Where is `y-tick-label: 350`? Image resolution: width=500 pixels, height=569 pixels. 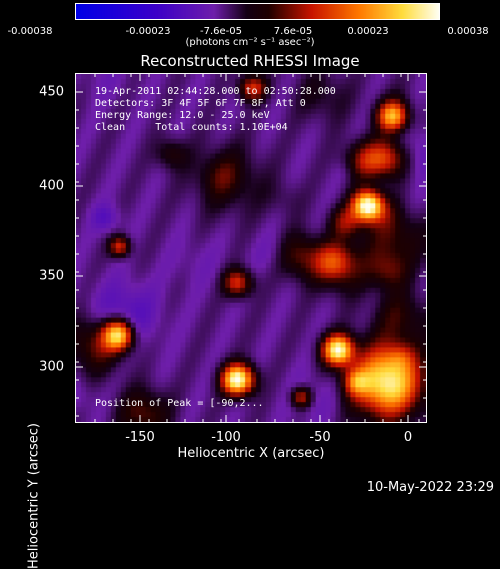
y-tick-label: 350 is located at coordinates (51, 276).